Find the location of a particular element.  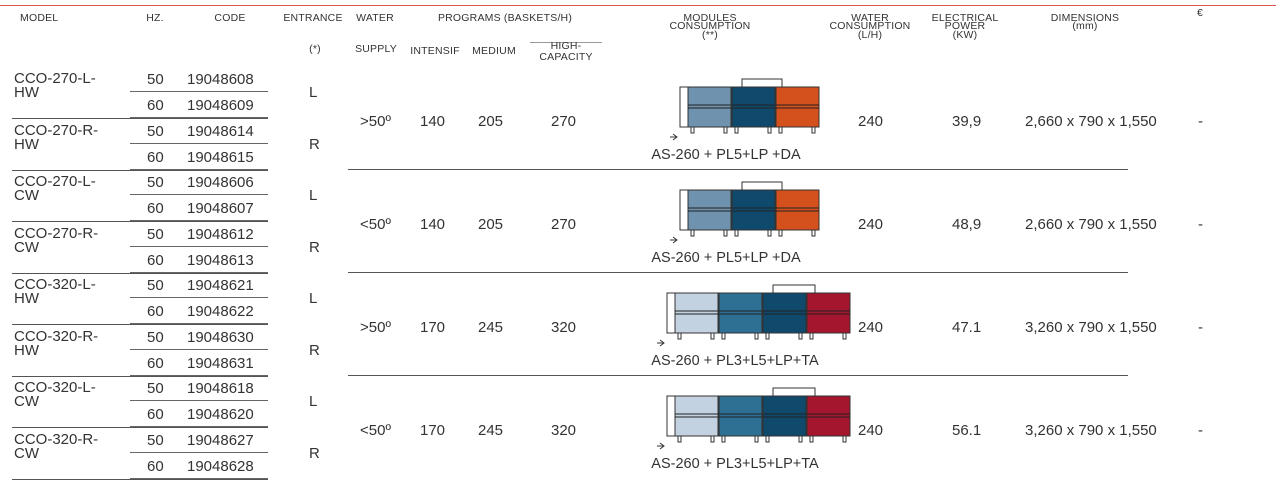

modules-diagram is located at coordinates (754, 418).